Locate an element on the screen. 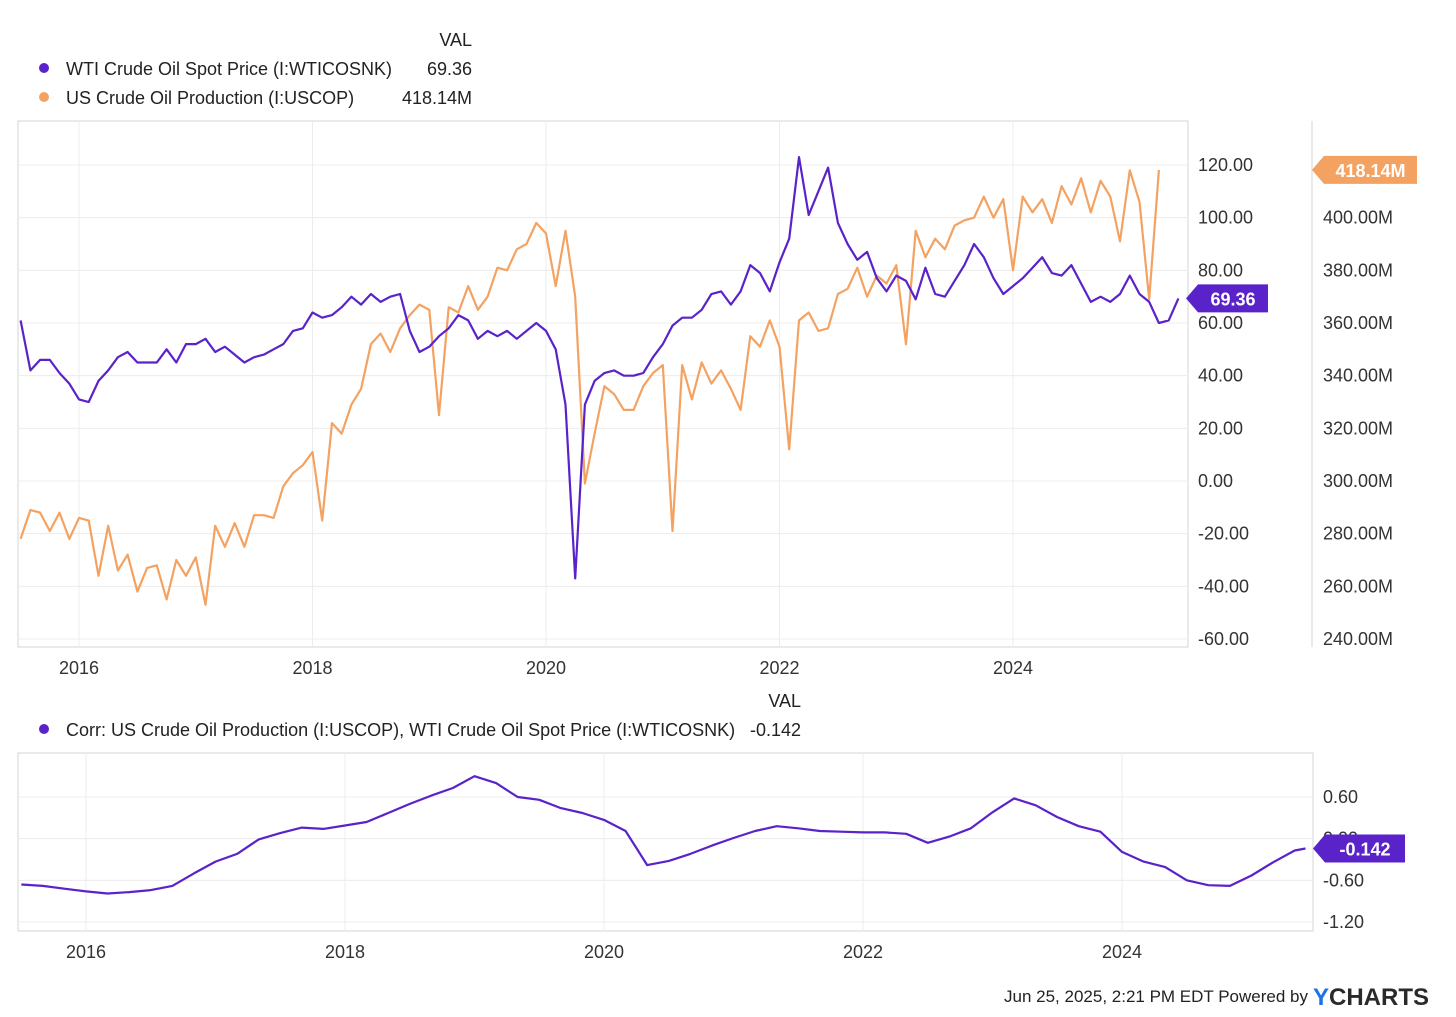 The image size is (1456, 1017). top-right-y-tick-label: 380.00M is located at coordinates (1358, 270).